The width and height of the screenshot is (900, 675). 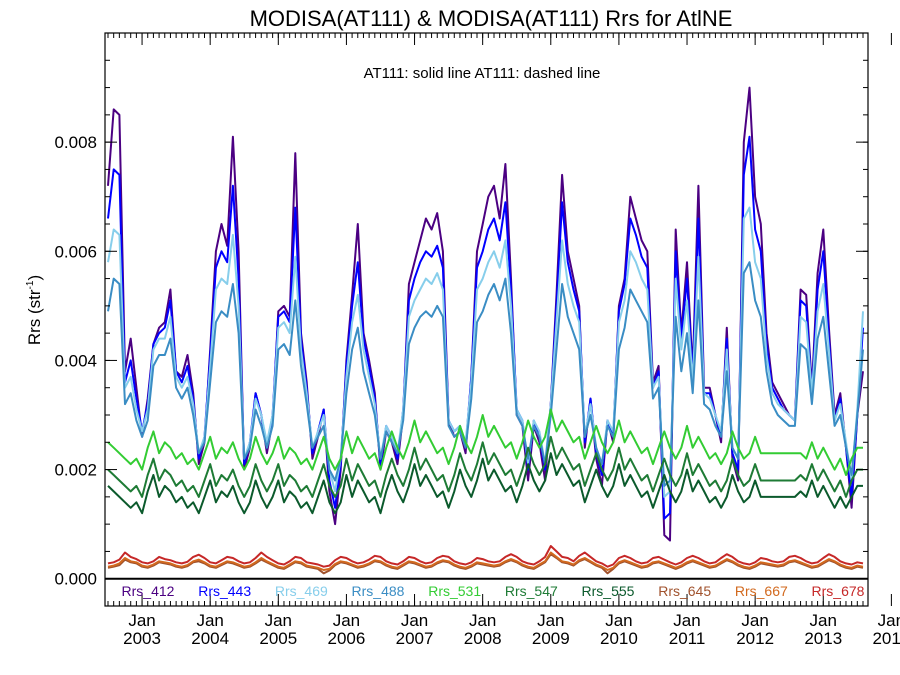 What do you see at coordinates (210, 638) in the screenshot?
I see `x-tick-year-label: 2004` at bounding box center [210, 638].